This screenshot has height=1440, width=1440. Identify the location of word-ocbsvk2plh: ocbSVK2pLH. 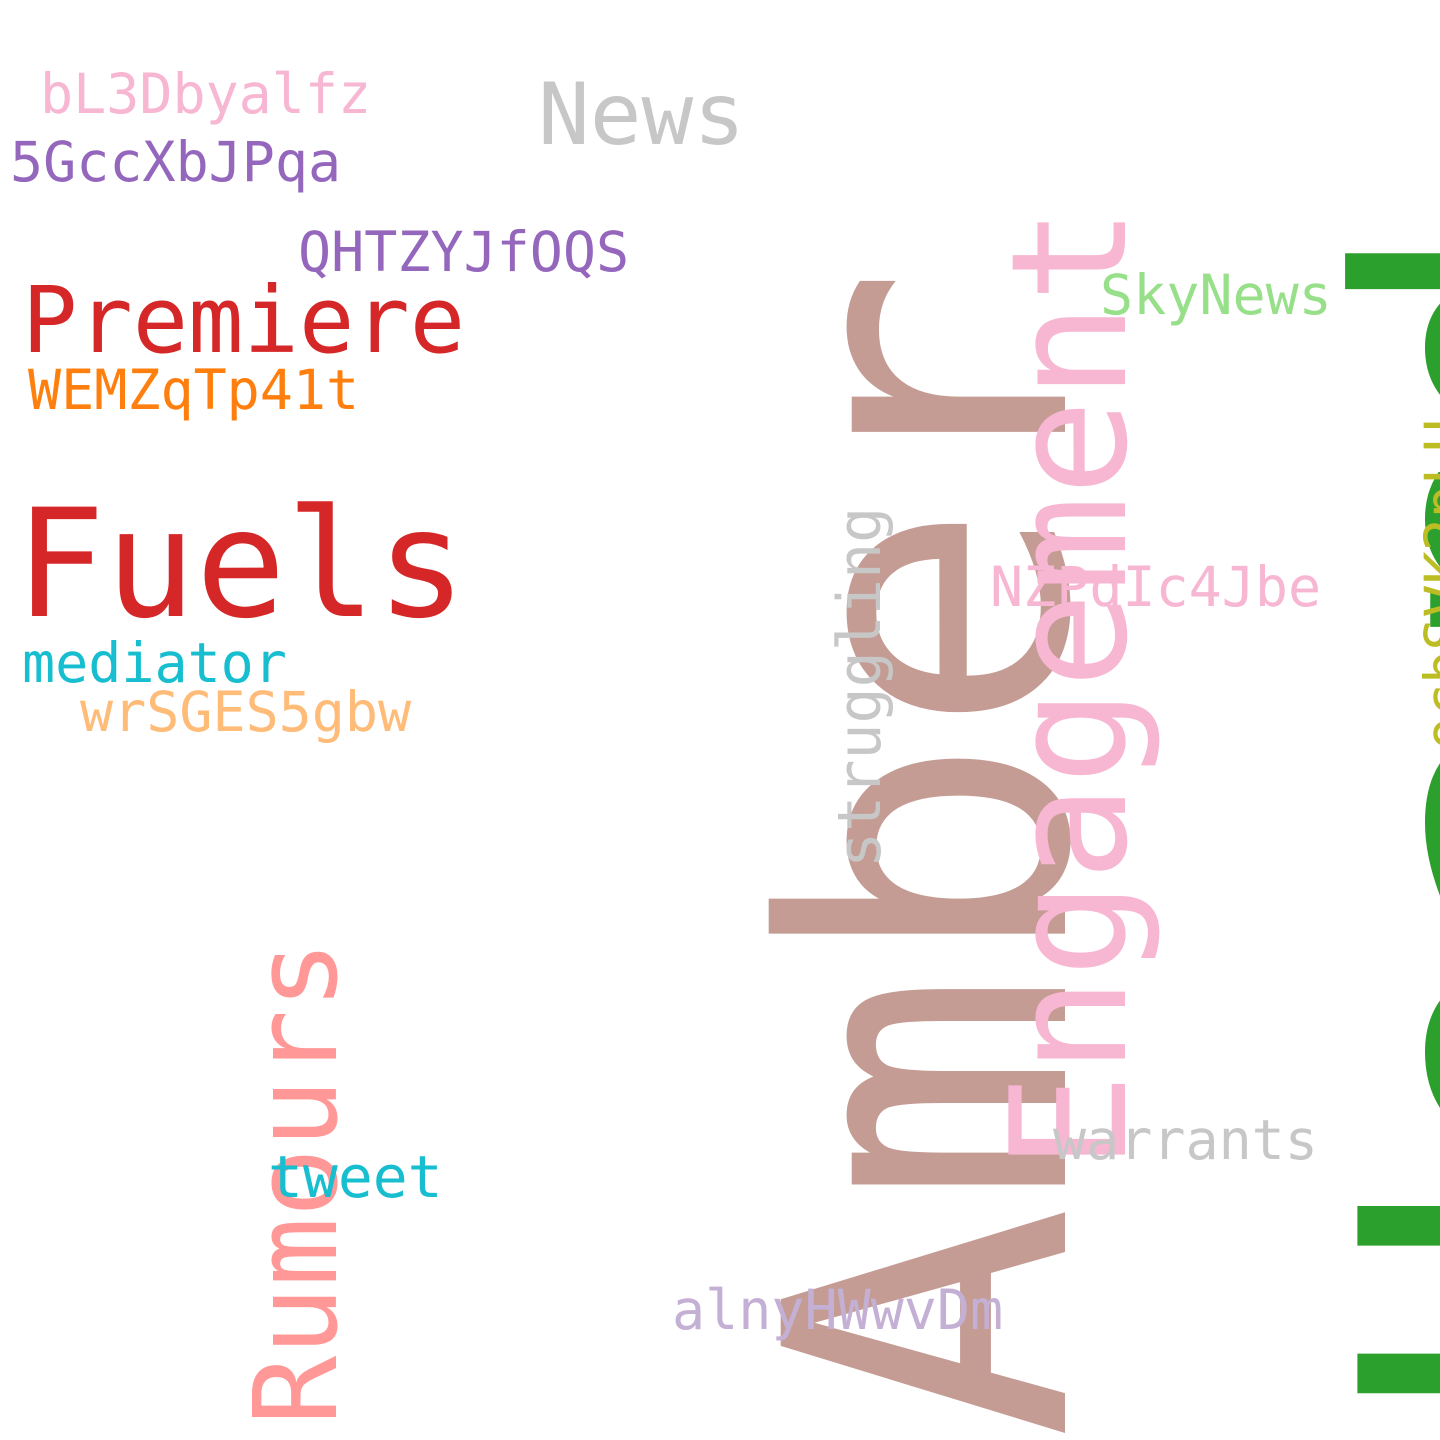
(1426, 584).